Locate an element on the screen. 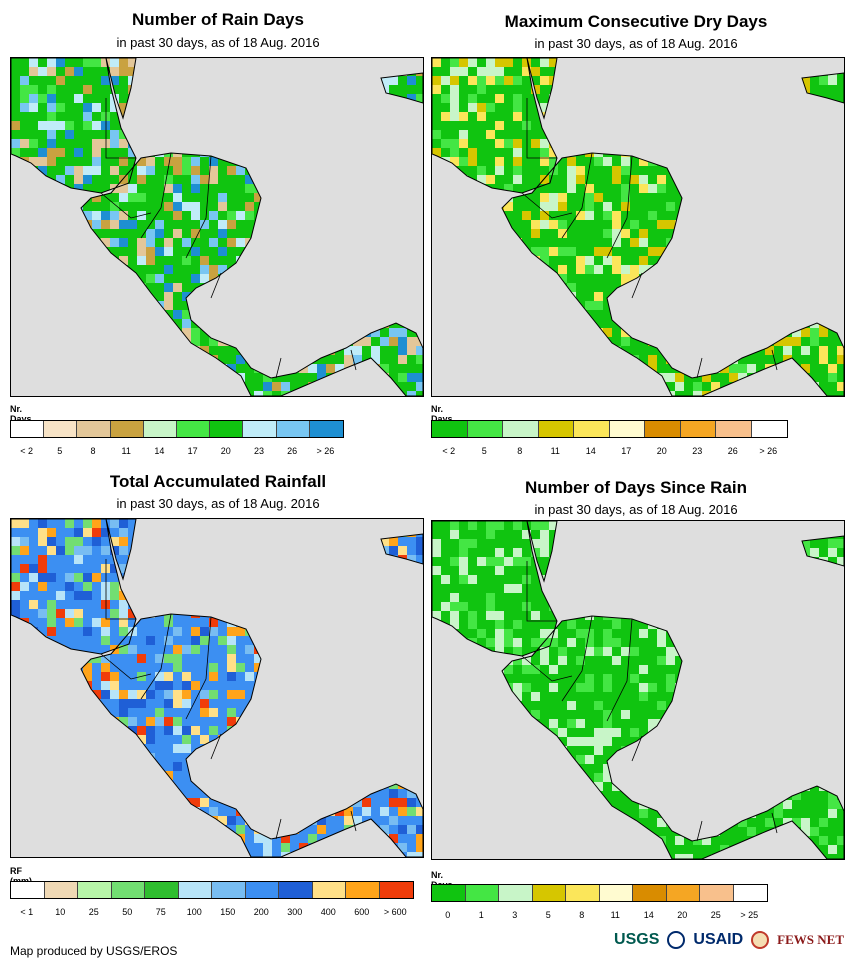 This screenshot has height=970, width=854. legend-tick-label: 150 is located at coordinates (228, 912).